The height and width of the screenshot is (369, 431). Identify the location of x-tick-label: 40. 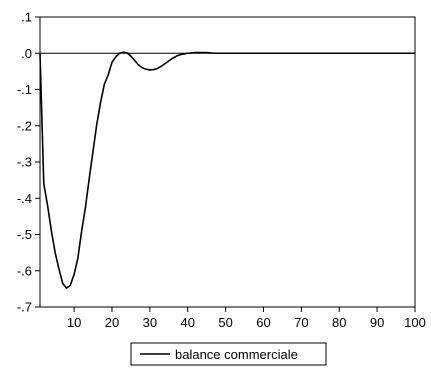
(187, 322).